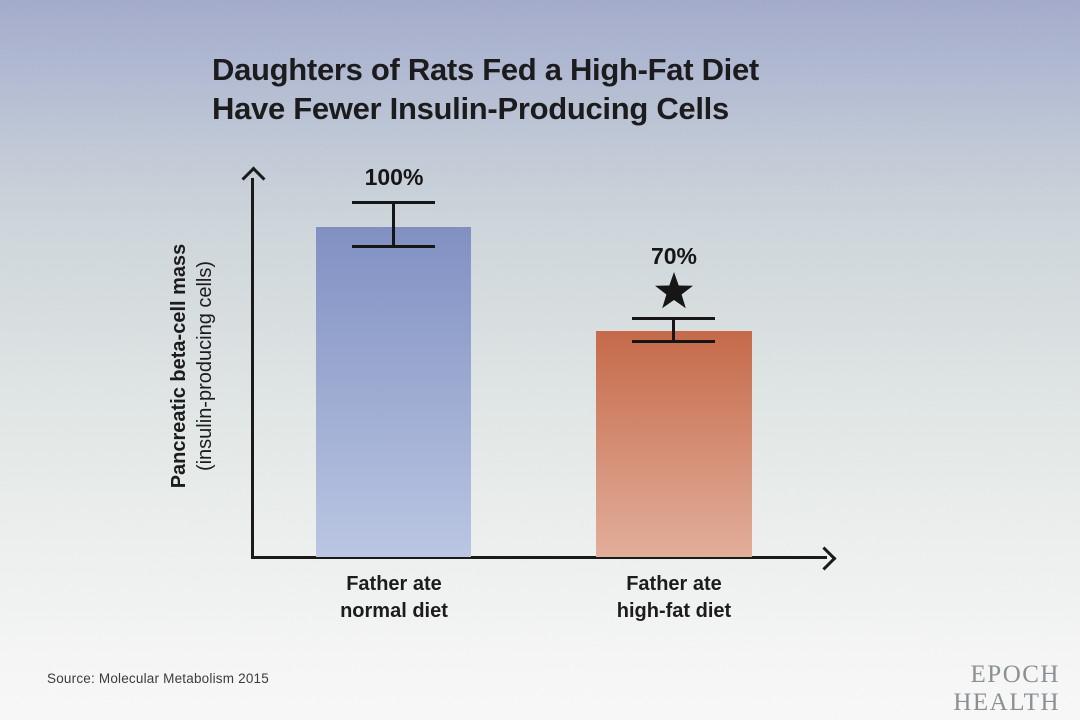  I want to click on category-label-highfat-line2: high-fat diet, so click(674, 611).